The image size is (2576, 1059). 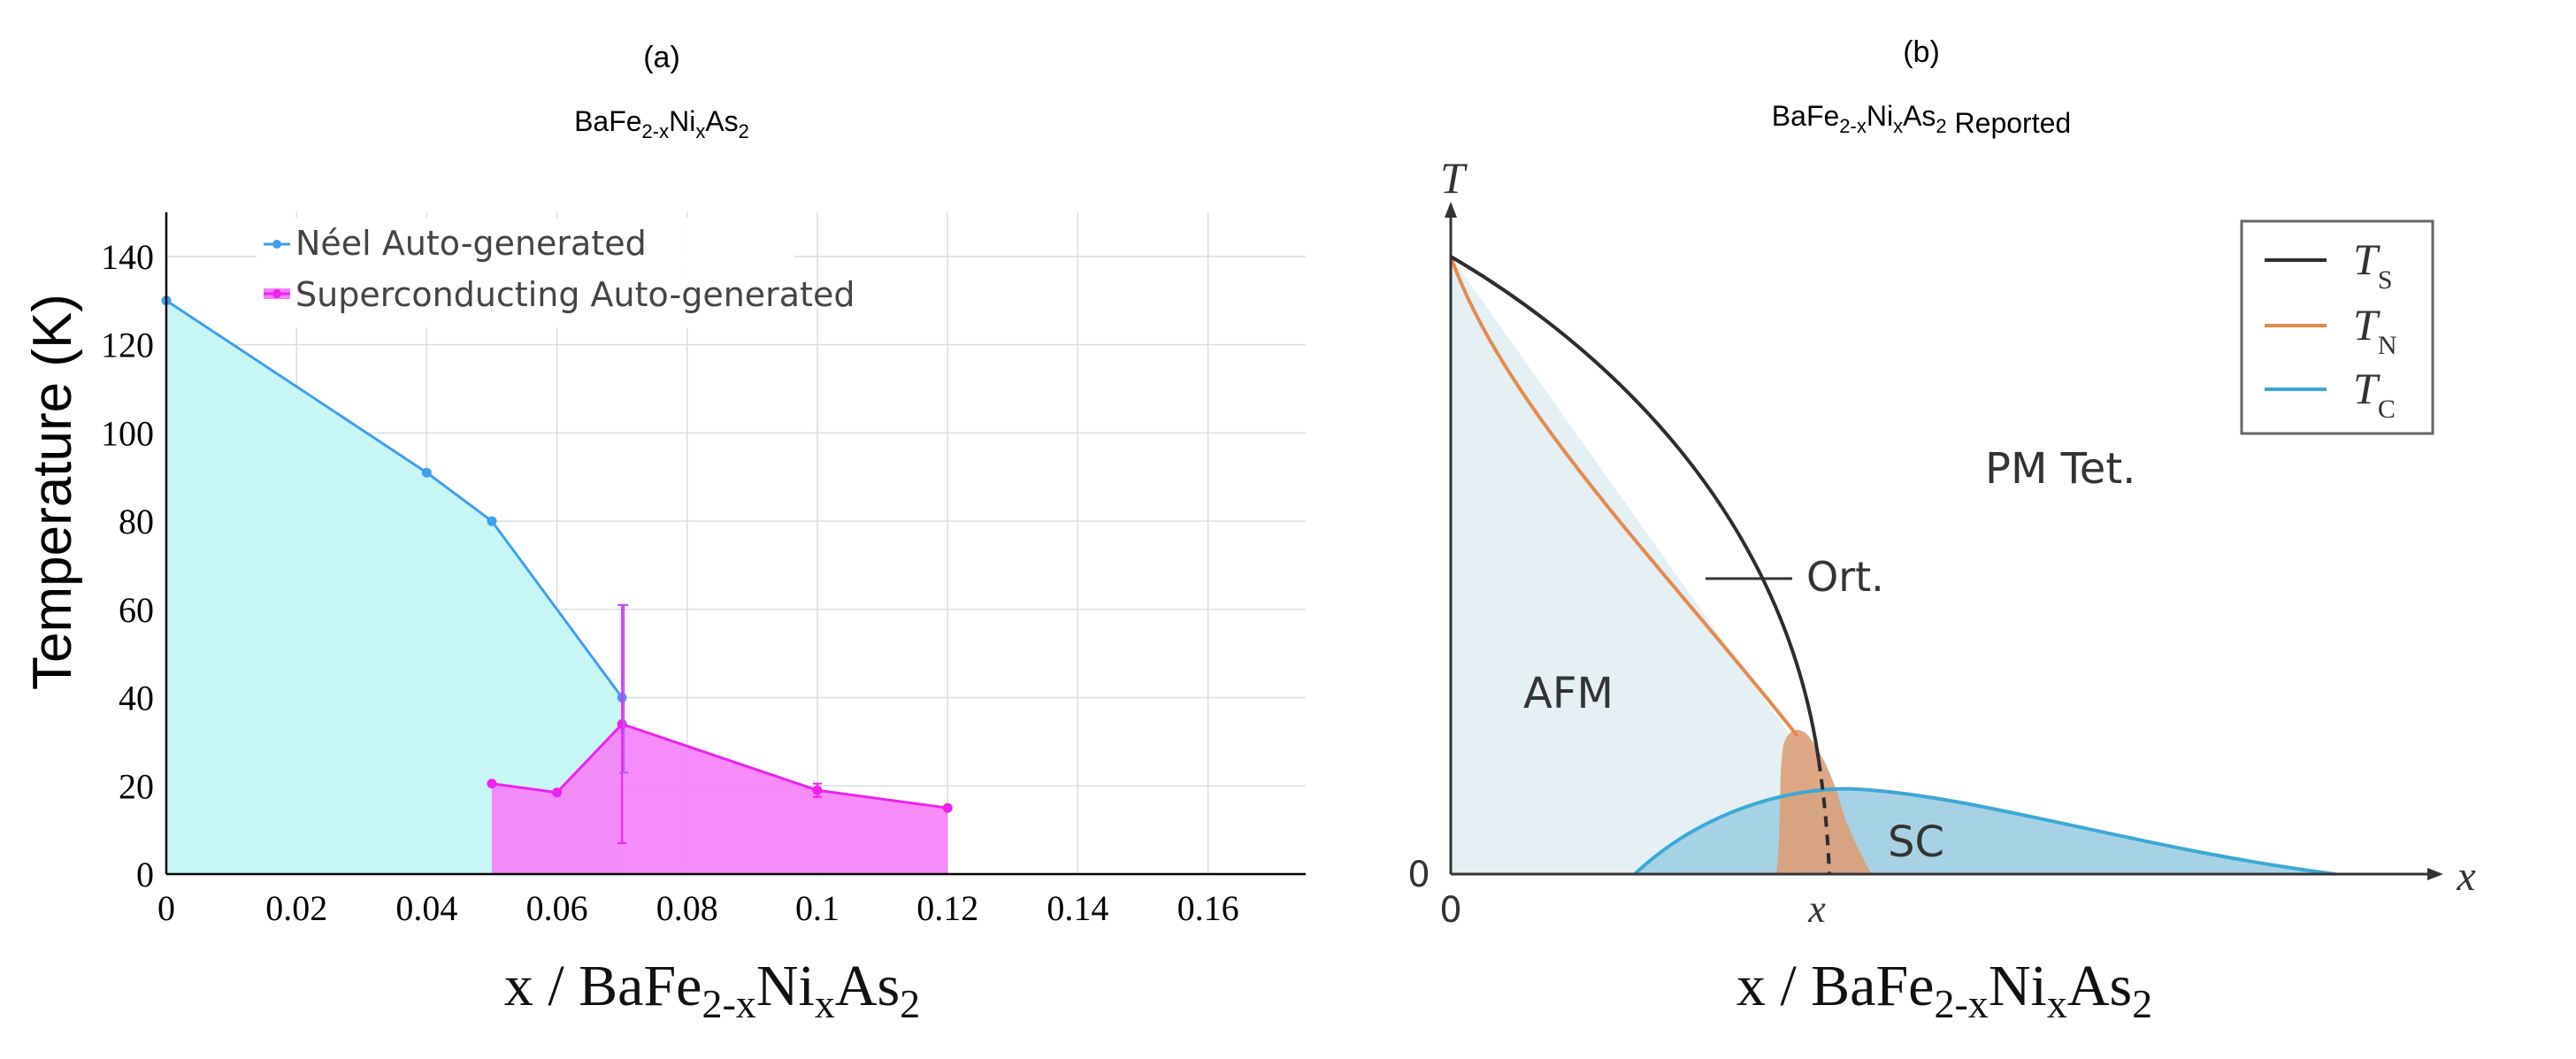 I want to click on b-x-axis-symbol: x, so click(x=2465, y=877).